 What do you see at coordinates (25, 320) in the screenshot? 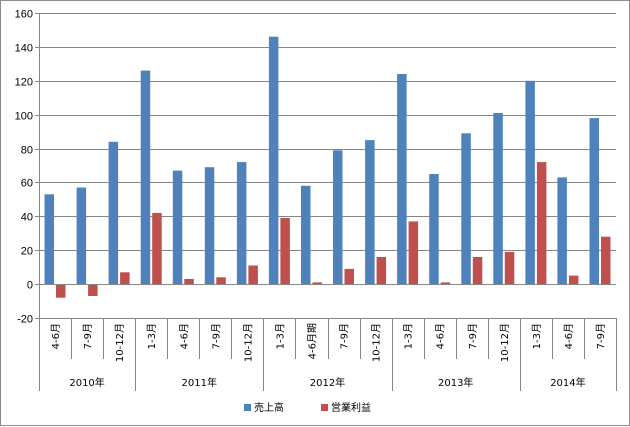
I see `y-tick-label: -20` at bounding box center [25, 320].